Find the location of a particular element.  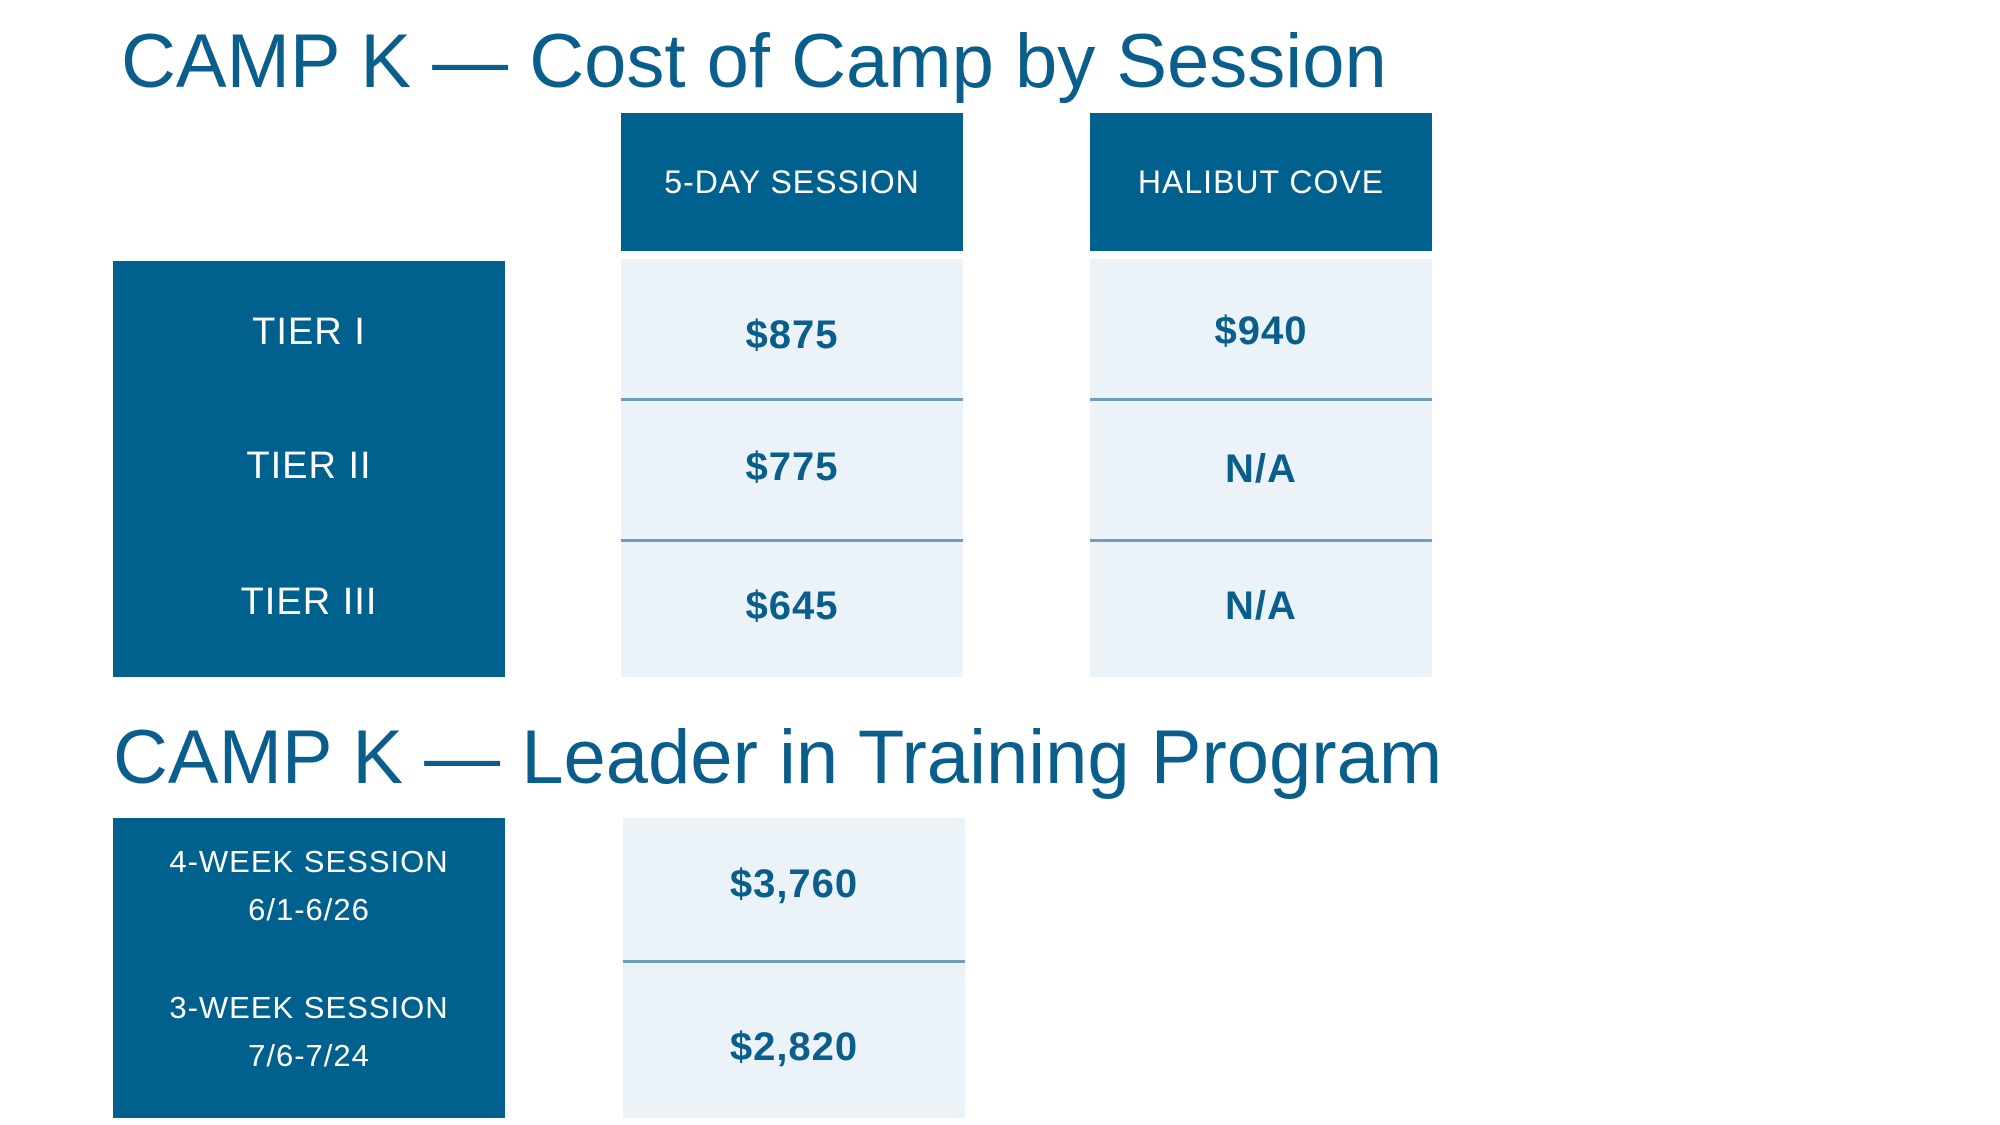

column-header-label: HALIBUT COVE is located at coordinates (1261, 181).